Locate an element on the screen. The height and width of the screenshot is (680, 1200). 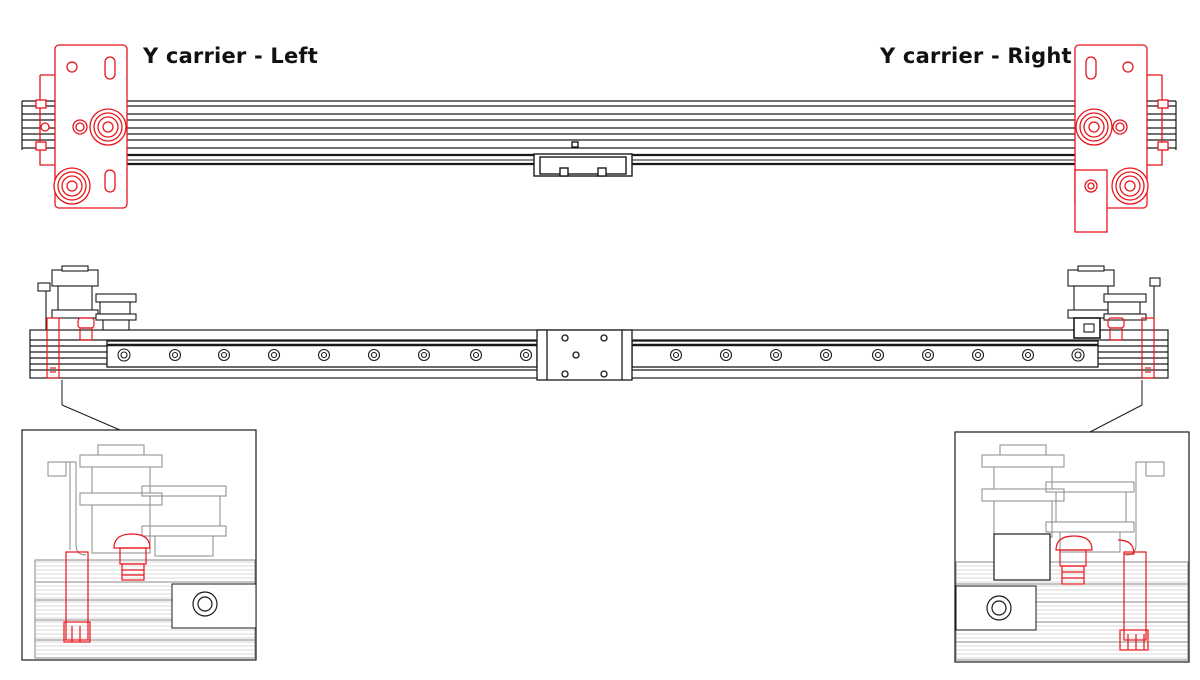
y-carrier-right-plate is located at coordinates (1121, 138).